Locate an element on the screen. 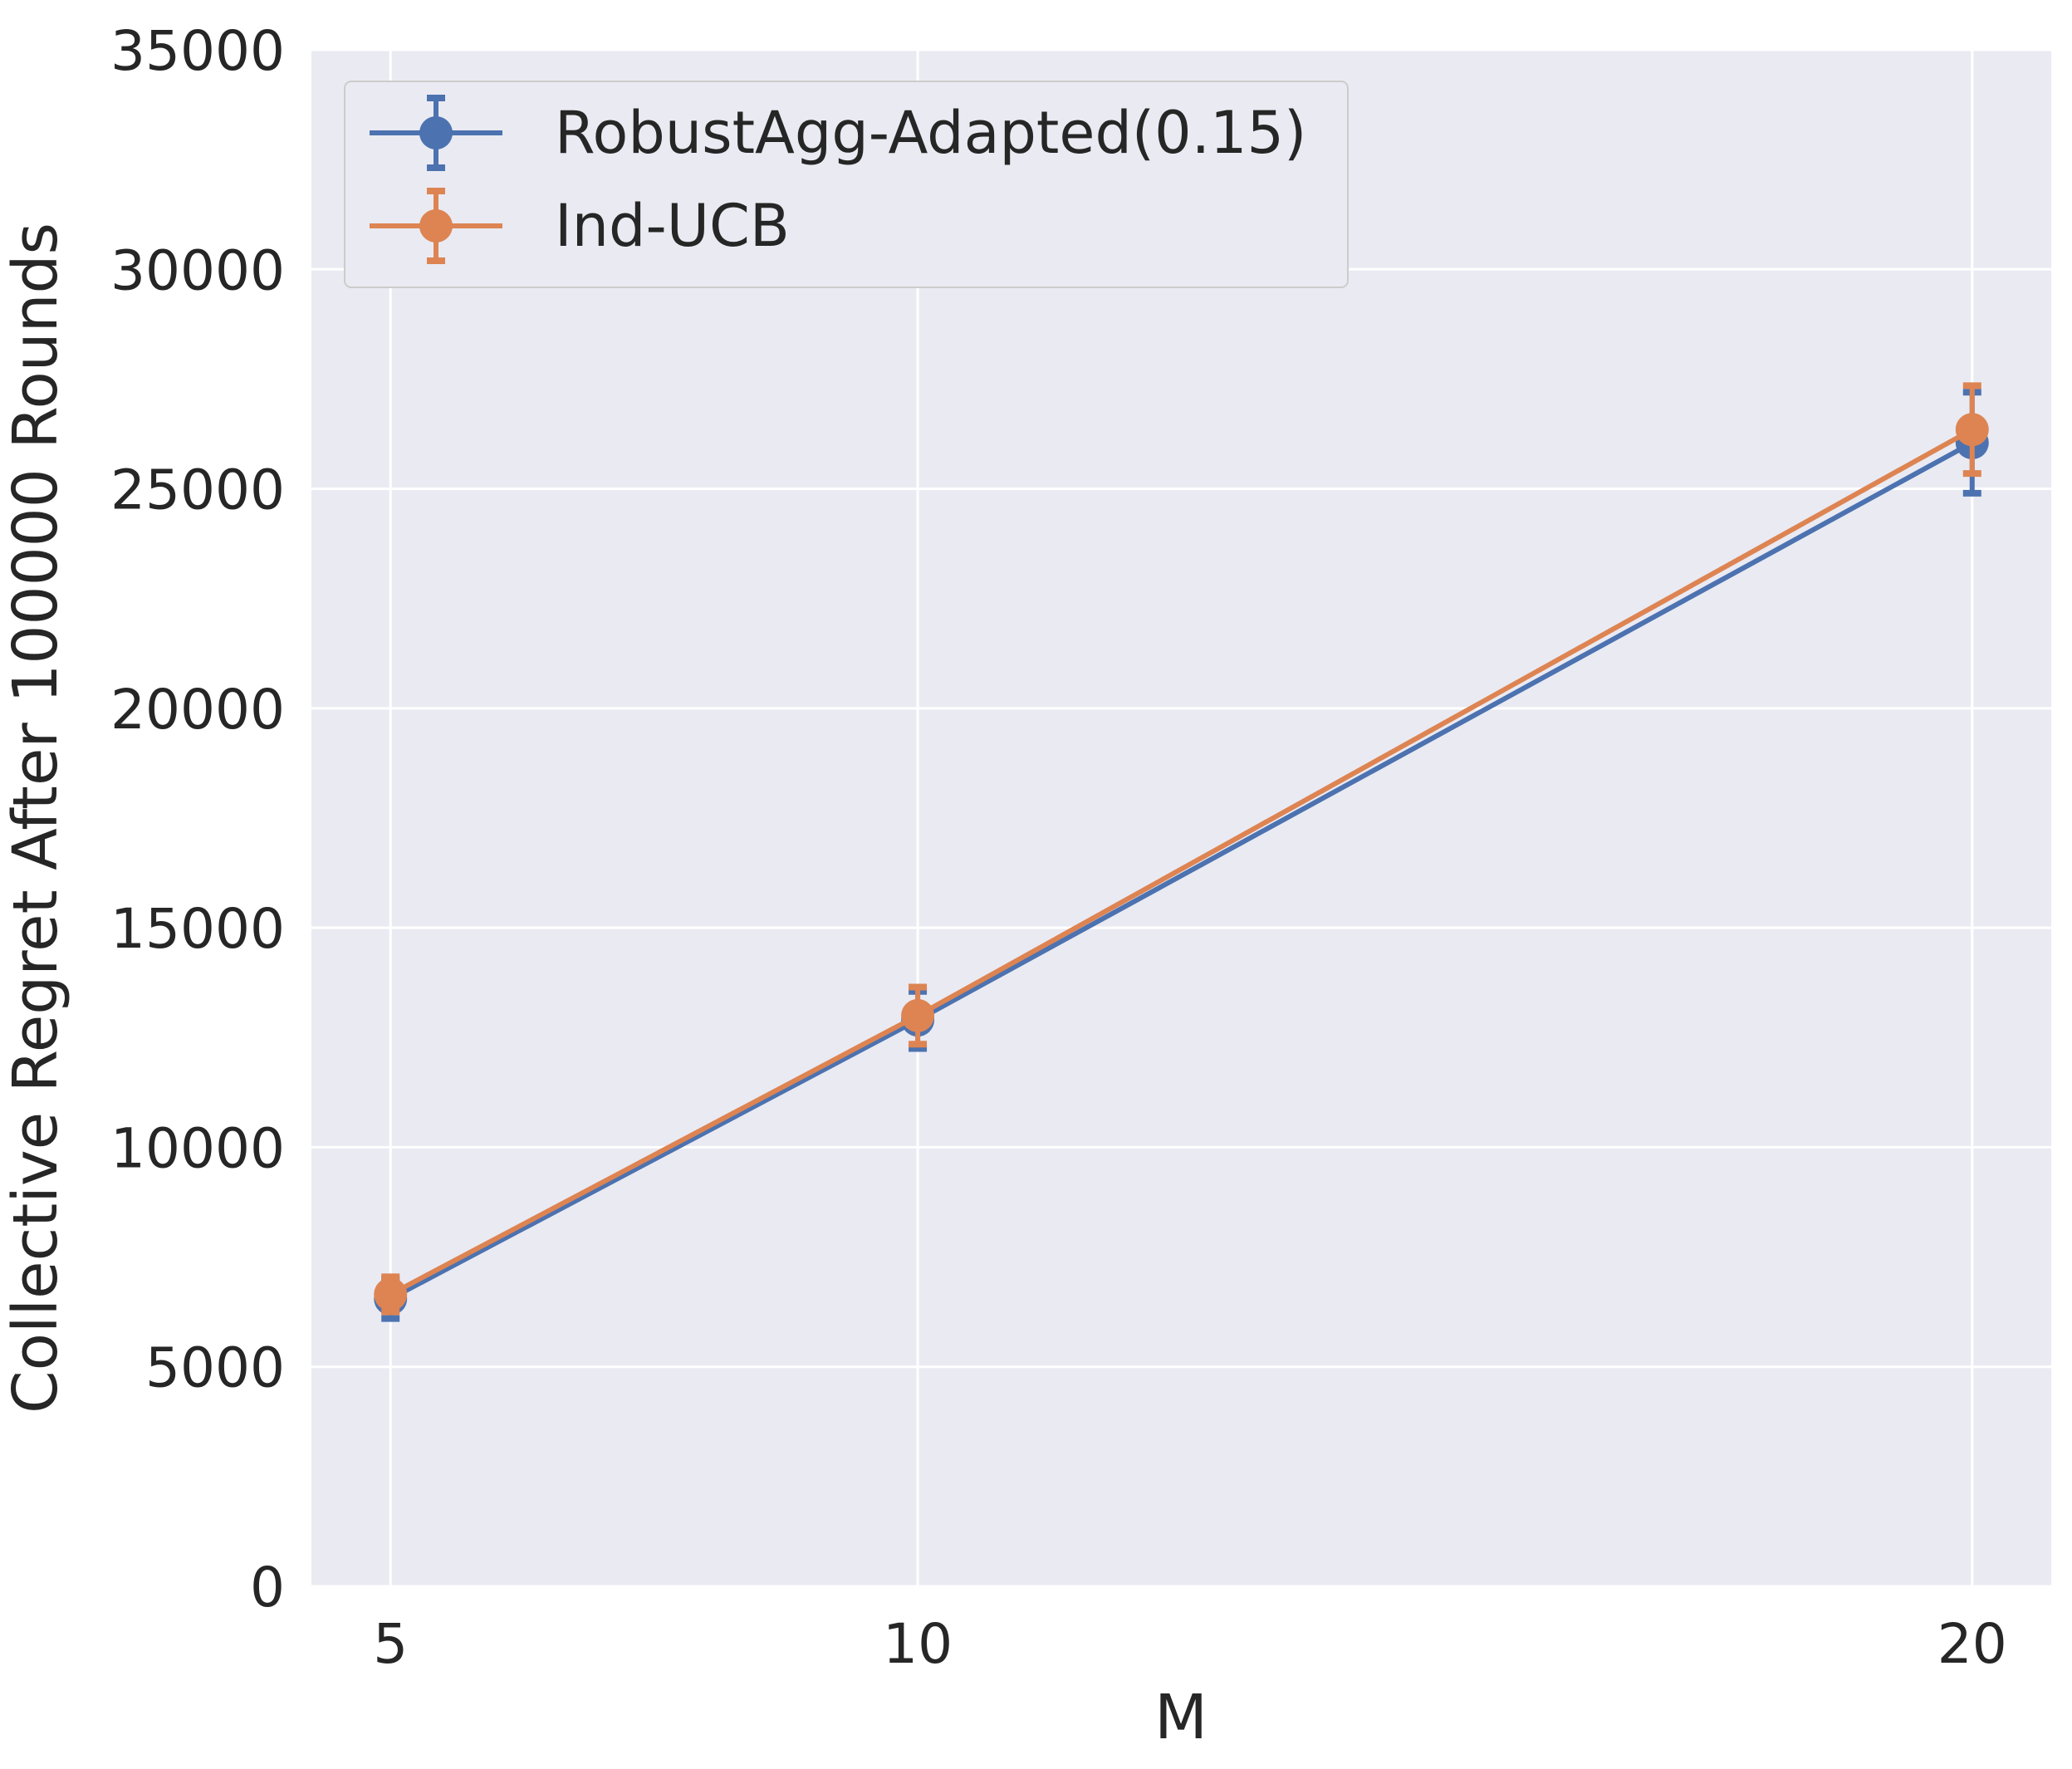 Image resolution: width=2072 pixels, height=1769 pixels. legend: RobustAgg-Adapted(0.15) Ind-UCB is located at coordinates (846, 184).